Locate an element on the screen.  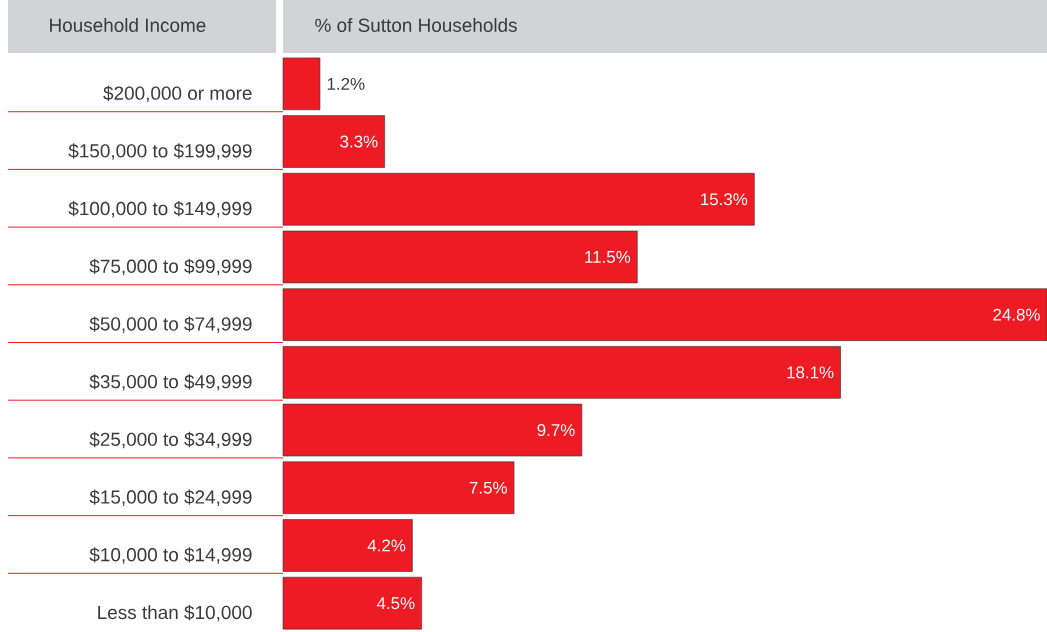
y-tick-label: $15,000 to $24,999 is located at coordinates (170, 497).